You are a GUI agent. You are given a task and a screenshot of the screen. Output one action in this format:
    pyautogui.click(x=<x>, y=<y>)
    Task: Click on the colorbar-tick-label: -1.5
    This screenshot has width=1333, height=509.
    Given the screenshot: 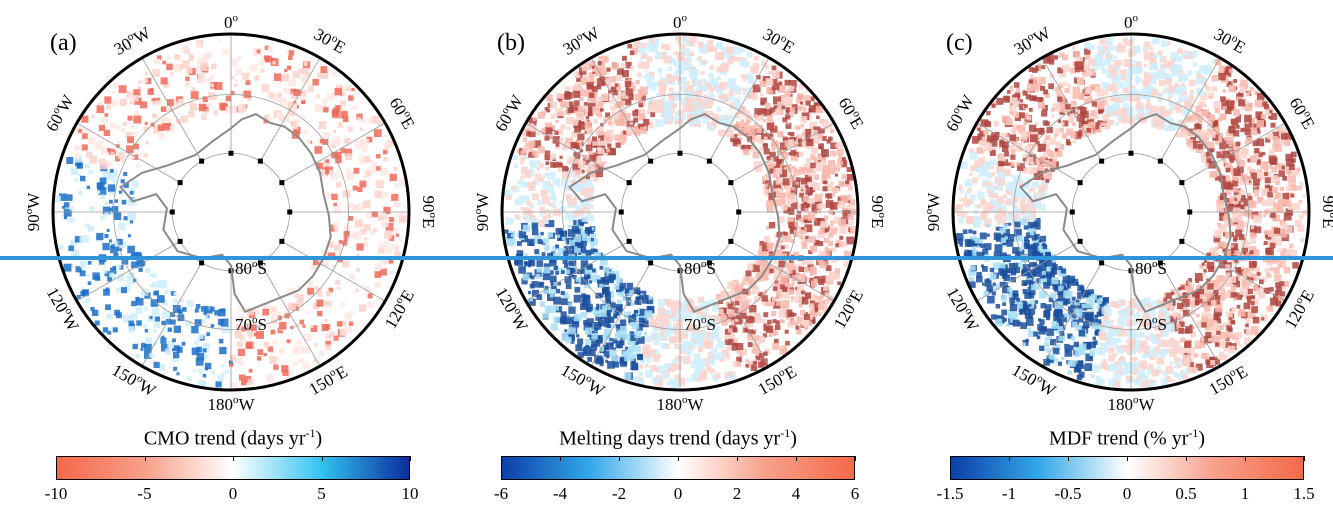 What is the action you would take?
    pyautogui.click(x=950, y=493)
    